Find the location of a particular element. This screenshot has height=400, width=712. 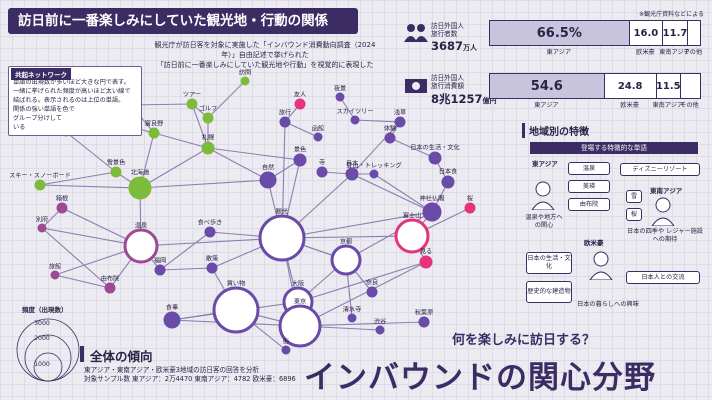

spending-value: 8兆1257 is located at coordinates (457, 99).